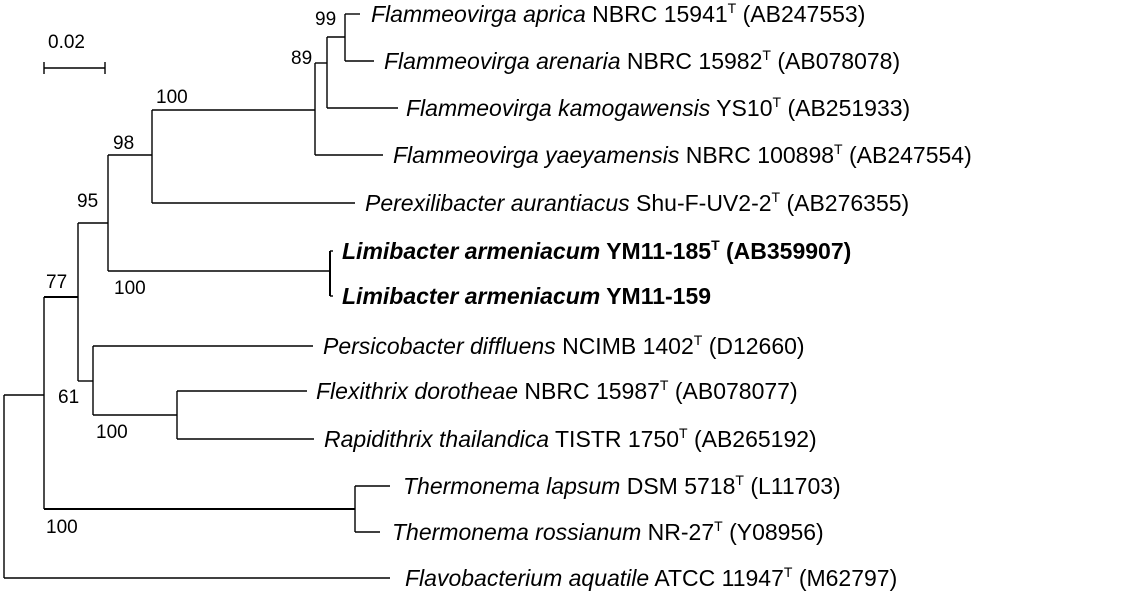 The width and height of the screenshot is (1124, 599). What do you see at coordinates (755, 439) in the screenshot?
I see `accession-number: (AB265192)` at bounding box center [755, 439].